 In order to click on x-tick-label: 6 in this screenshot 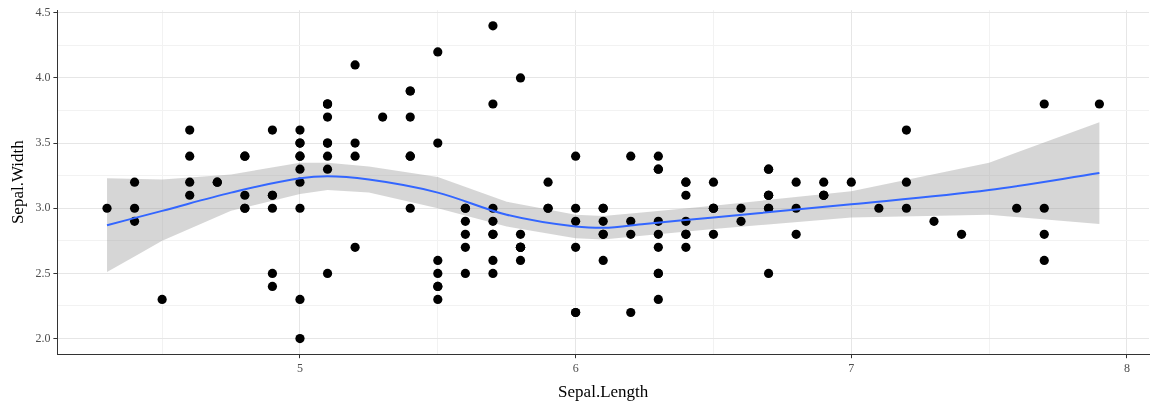, I will do `click(575, 367)`.